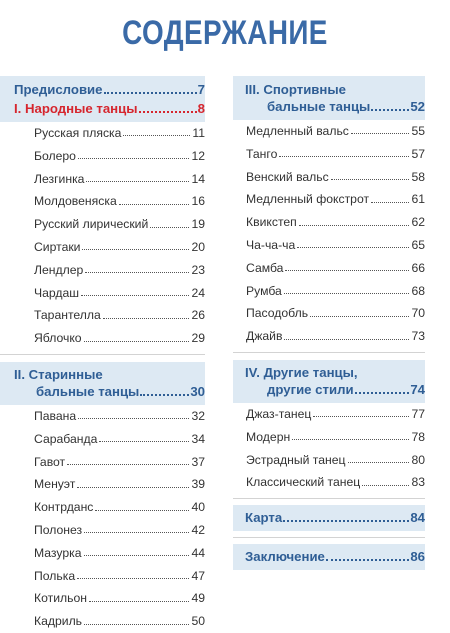  Describe the element at coordinates (119, 507) in the screenshot. I see `toc-entry: Контрданс 40` at that location.